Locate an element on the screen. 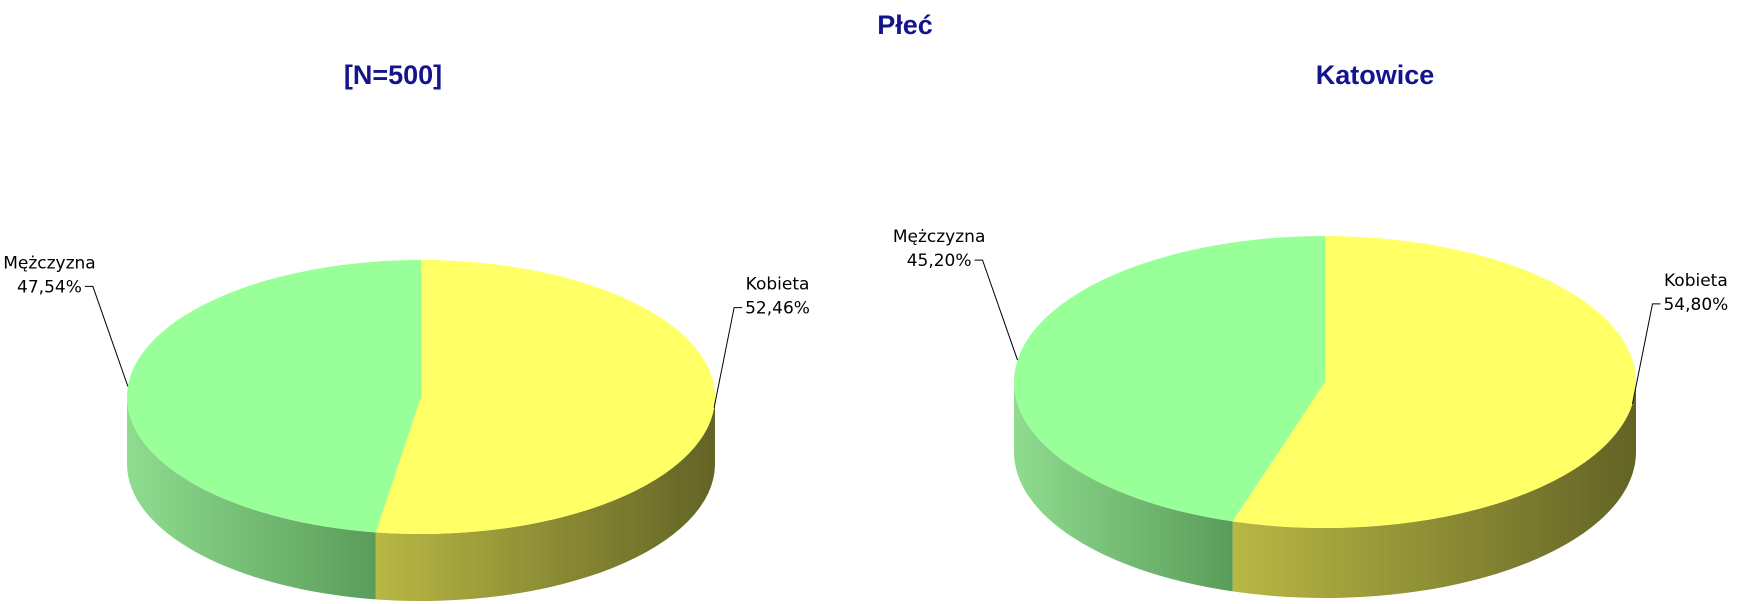 Image resolution: width=1760 pixels, height=604 pixels. page-title: Płeć is located at coordinates (905, 25).